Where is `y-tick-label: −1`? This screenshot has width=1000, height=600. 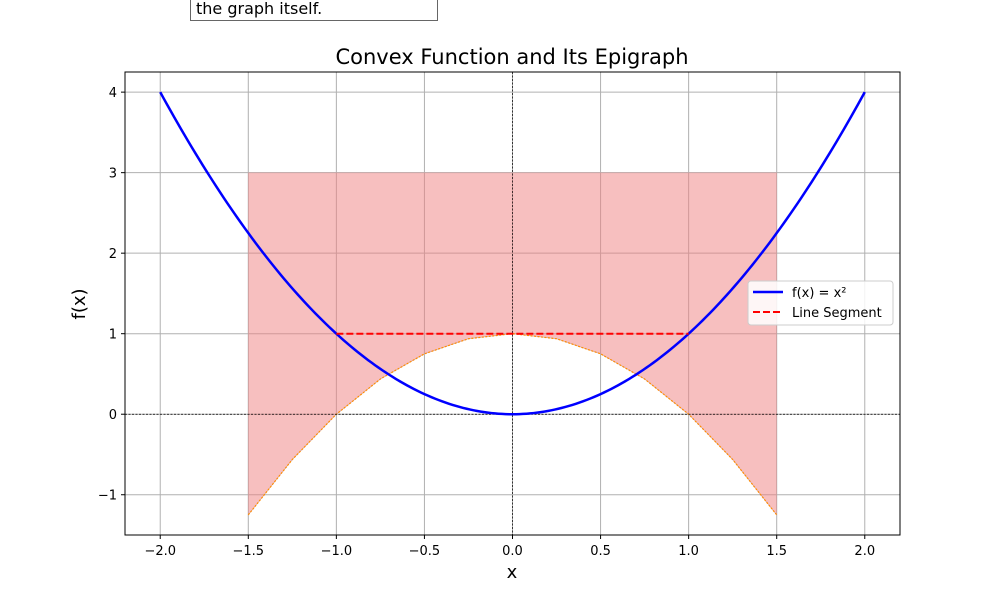 y-tick-label: −1 is located at coordinates (107, 496).